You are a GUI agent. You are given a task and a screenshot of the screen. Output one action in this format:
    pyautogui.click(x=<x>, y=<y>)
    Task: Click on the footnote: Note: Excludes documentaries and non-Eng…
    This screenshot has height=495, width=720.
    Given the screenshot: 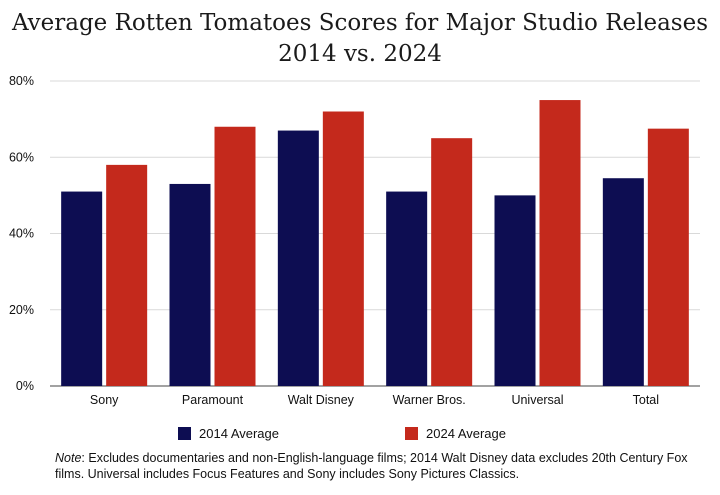 What is the action you would take?
    pyautogui.click(x=380, y=466)
    